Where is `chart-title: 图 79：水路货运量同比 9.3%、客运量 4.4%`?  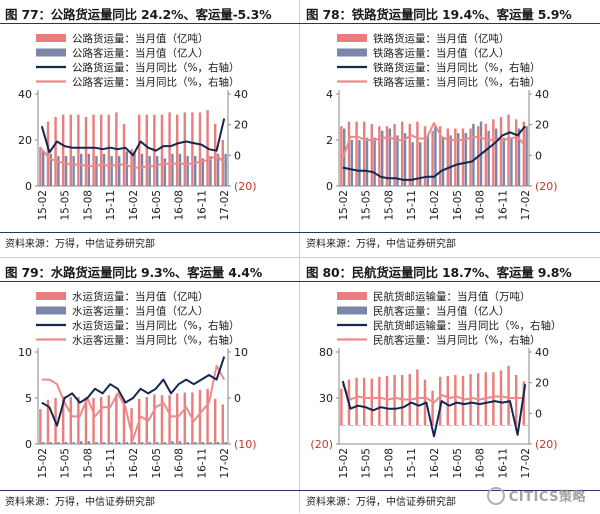 chart-title: 图 79：水路货运量同比 9.3%、客运量 4.4% is located at coordinates (281, 272).